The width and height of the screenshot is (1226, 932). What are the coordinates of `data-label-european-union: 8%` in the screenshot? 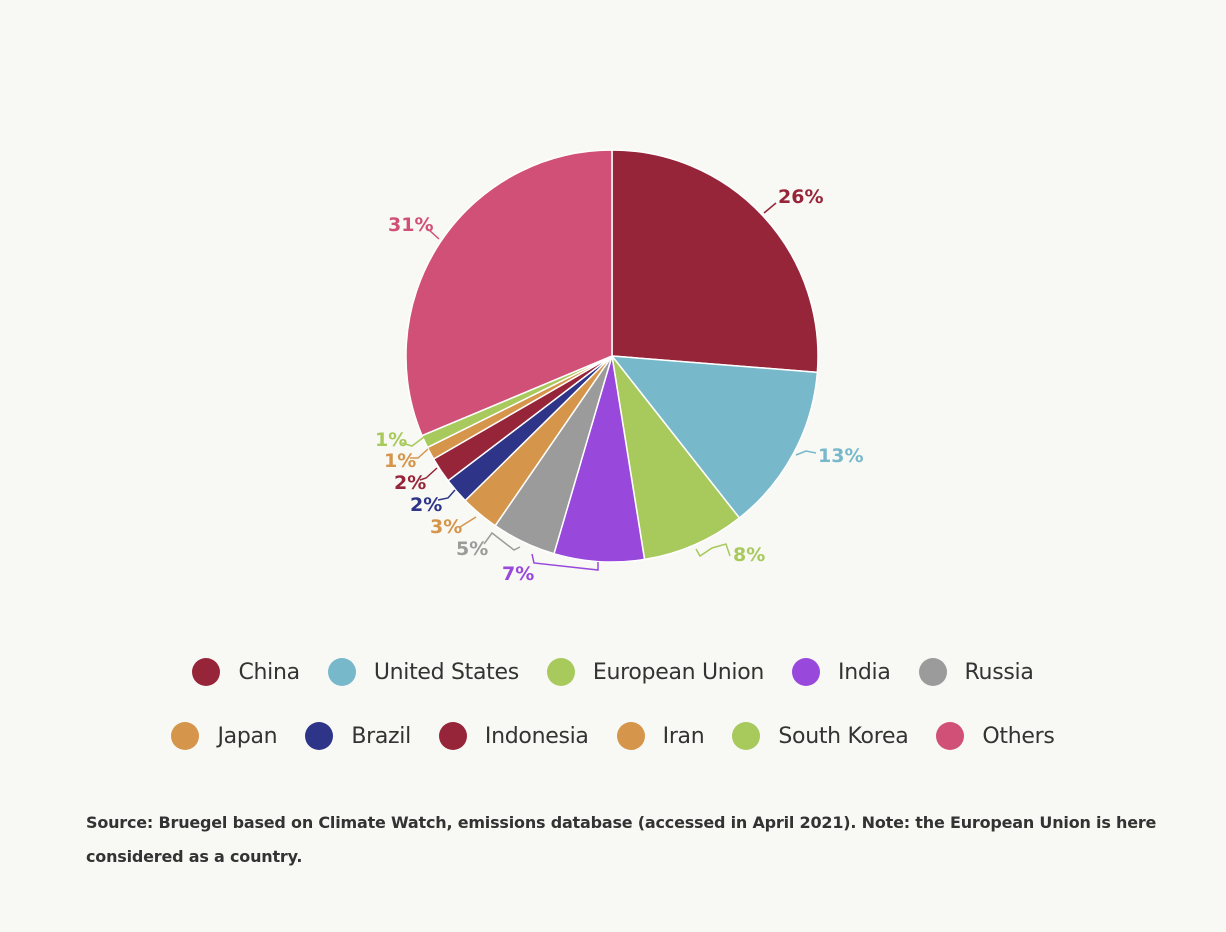 It's located at (749, 555).